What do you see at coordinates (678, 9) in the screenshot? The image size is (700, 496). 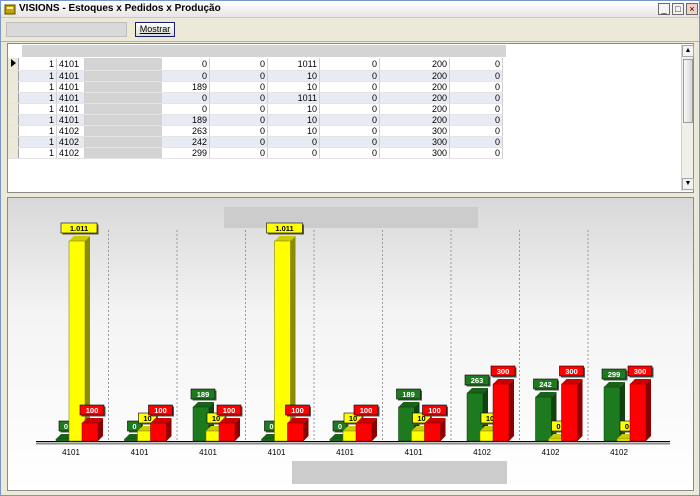 I see `maximize-button: □` at bounding box center [678, 9].